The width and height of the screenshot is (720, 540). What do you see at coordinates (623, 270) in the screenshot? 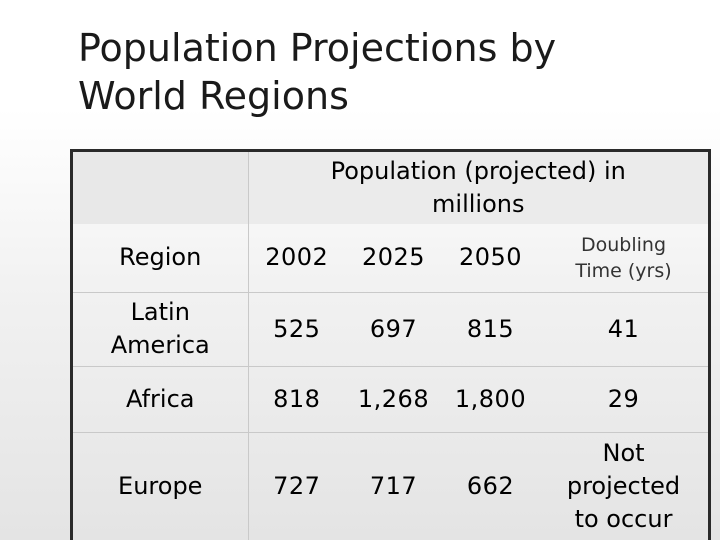
I see `doubling-header-line-2: Time (yrs)` at bounding box center [623, 270].